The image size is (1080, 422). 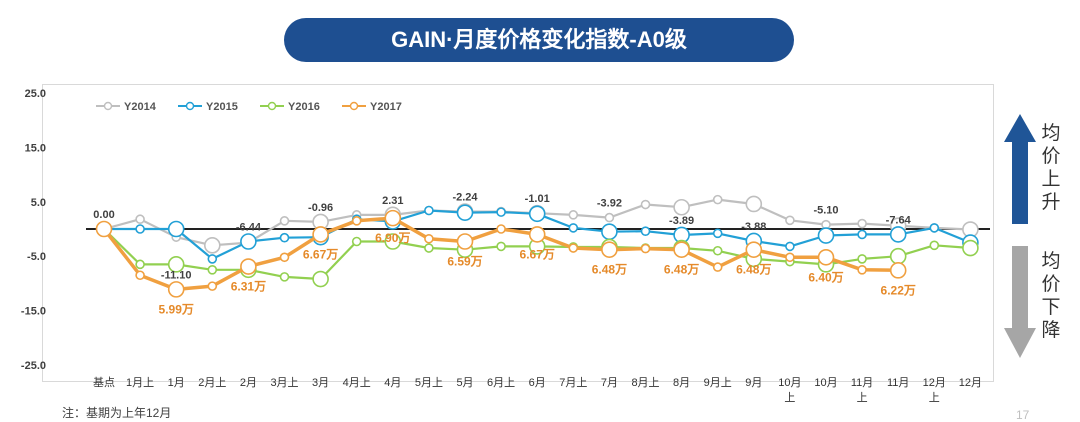 What do you see at coordinates (825, 383) in the screenshot?
I see `x-tick-label: 10月` at bounding box center [825, 383].